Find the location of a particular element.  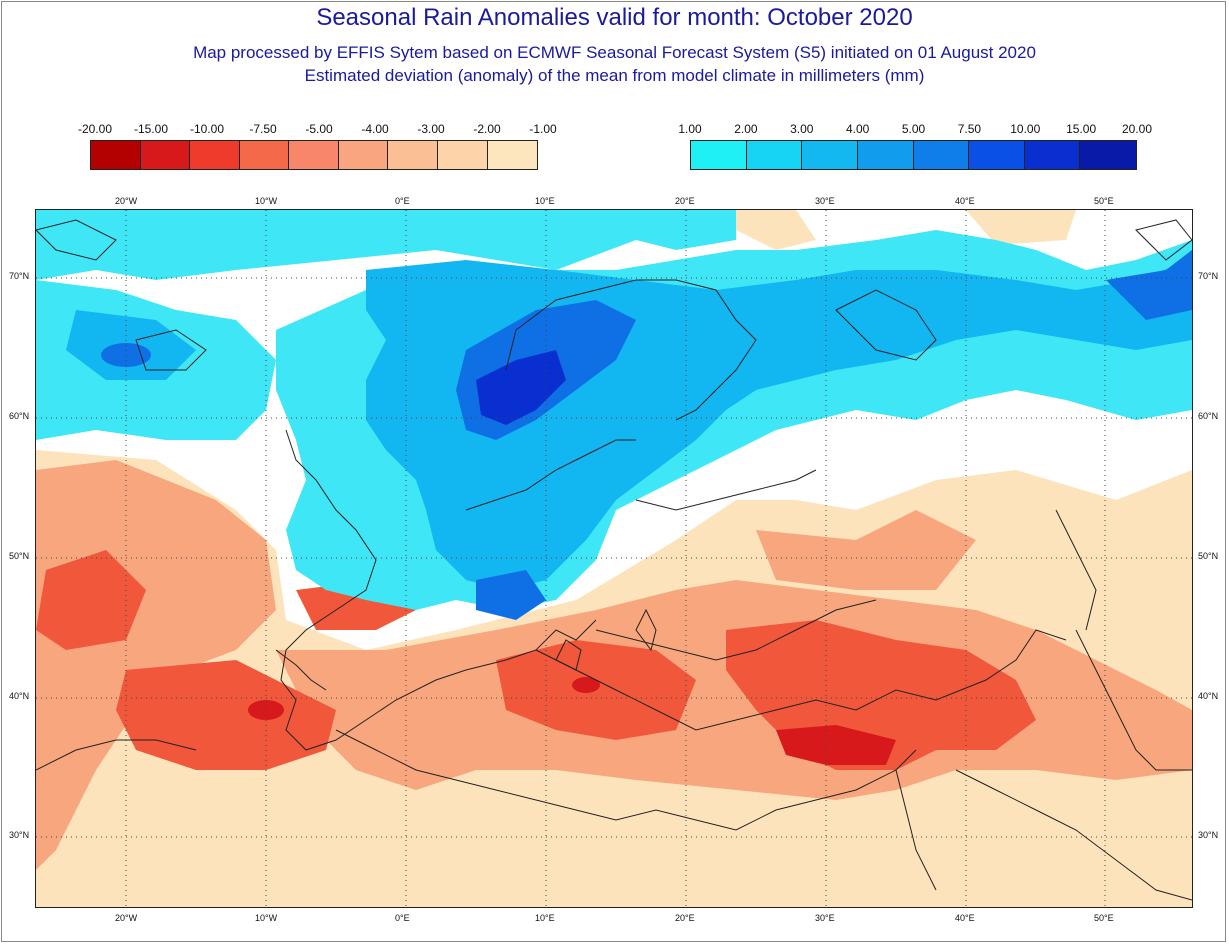

colorbar-label: -7.50 is located at coordinates (263, 129).